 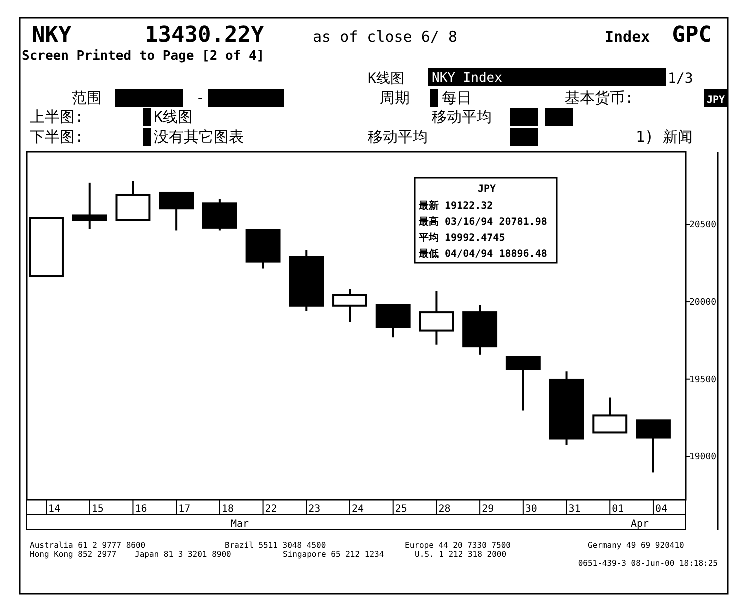 I want to click on candlestick, so click(x=90, y=206).